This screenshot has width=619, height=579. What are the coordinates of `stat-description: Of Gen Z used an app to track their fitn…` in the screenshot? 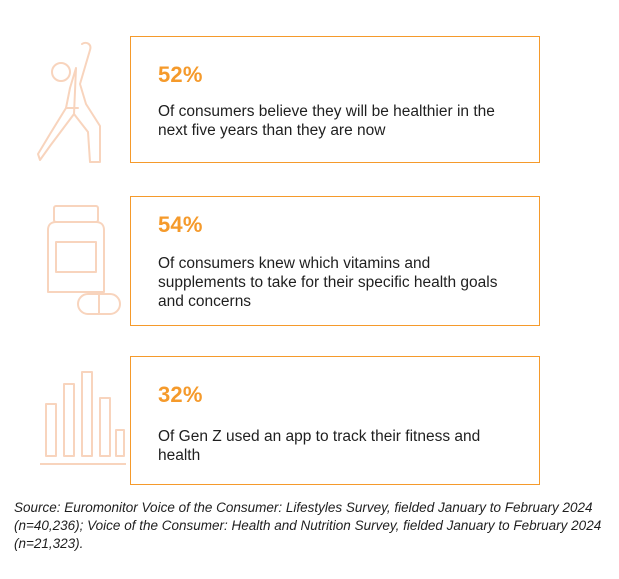 It's located at (319, 446).